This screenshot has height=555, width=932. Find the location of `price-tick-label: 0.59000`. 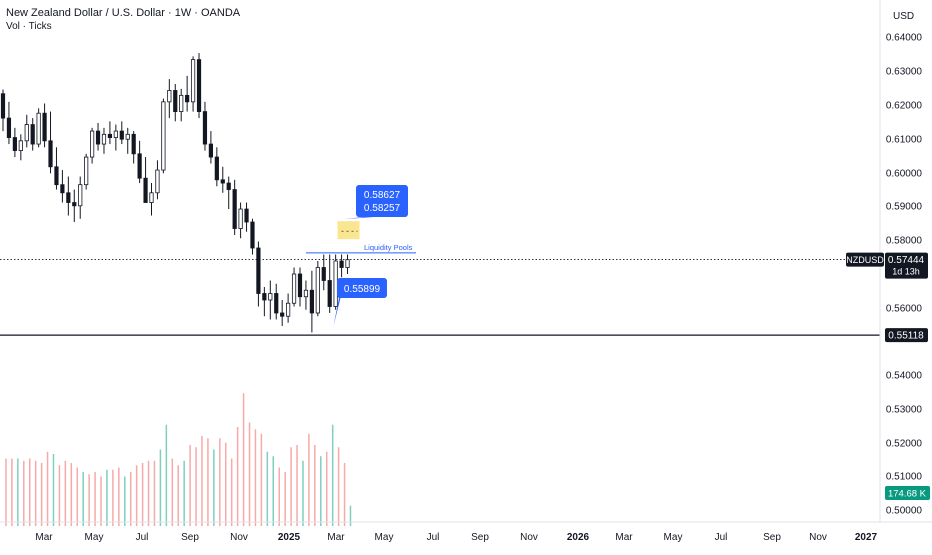

price-tick-label: 0.59000 is located at coordinates (904, 207).